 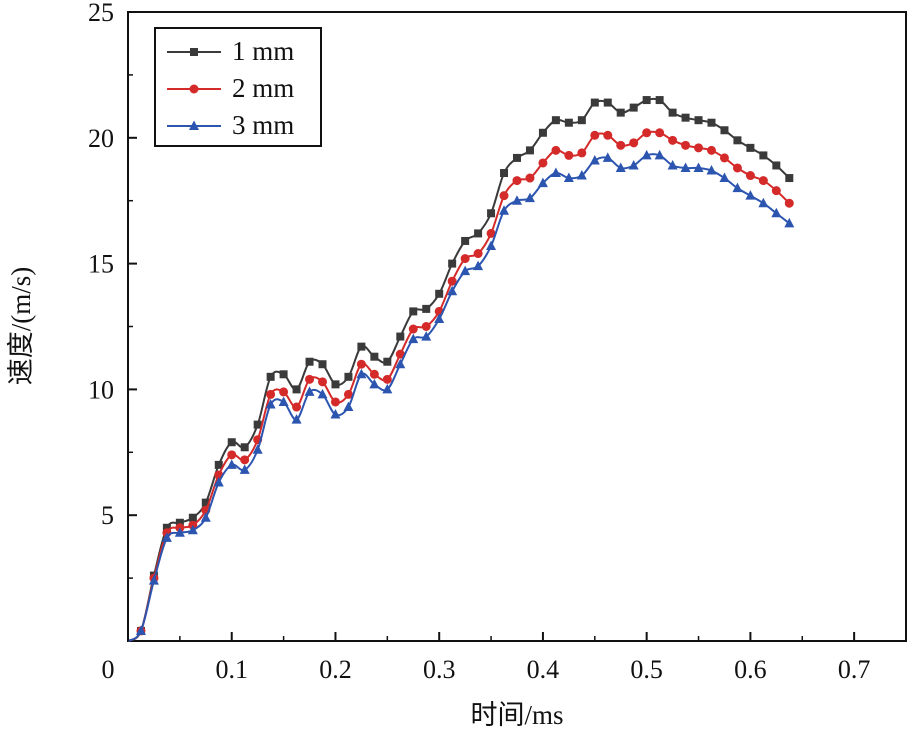 What do you see at coordinates (108, 669) in the screenshot?
I see `x-tick-label: 0` at bounding box center [108, 669].